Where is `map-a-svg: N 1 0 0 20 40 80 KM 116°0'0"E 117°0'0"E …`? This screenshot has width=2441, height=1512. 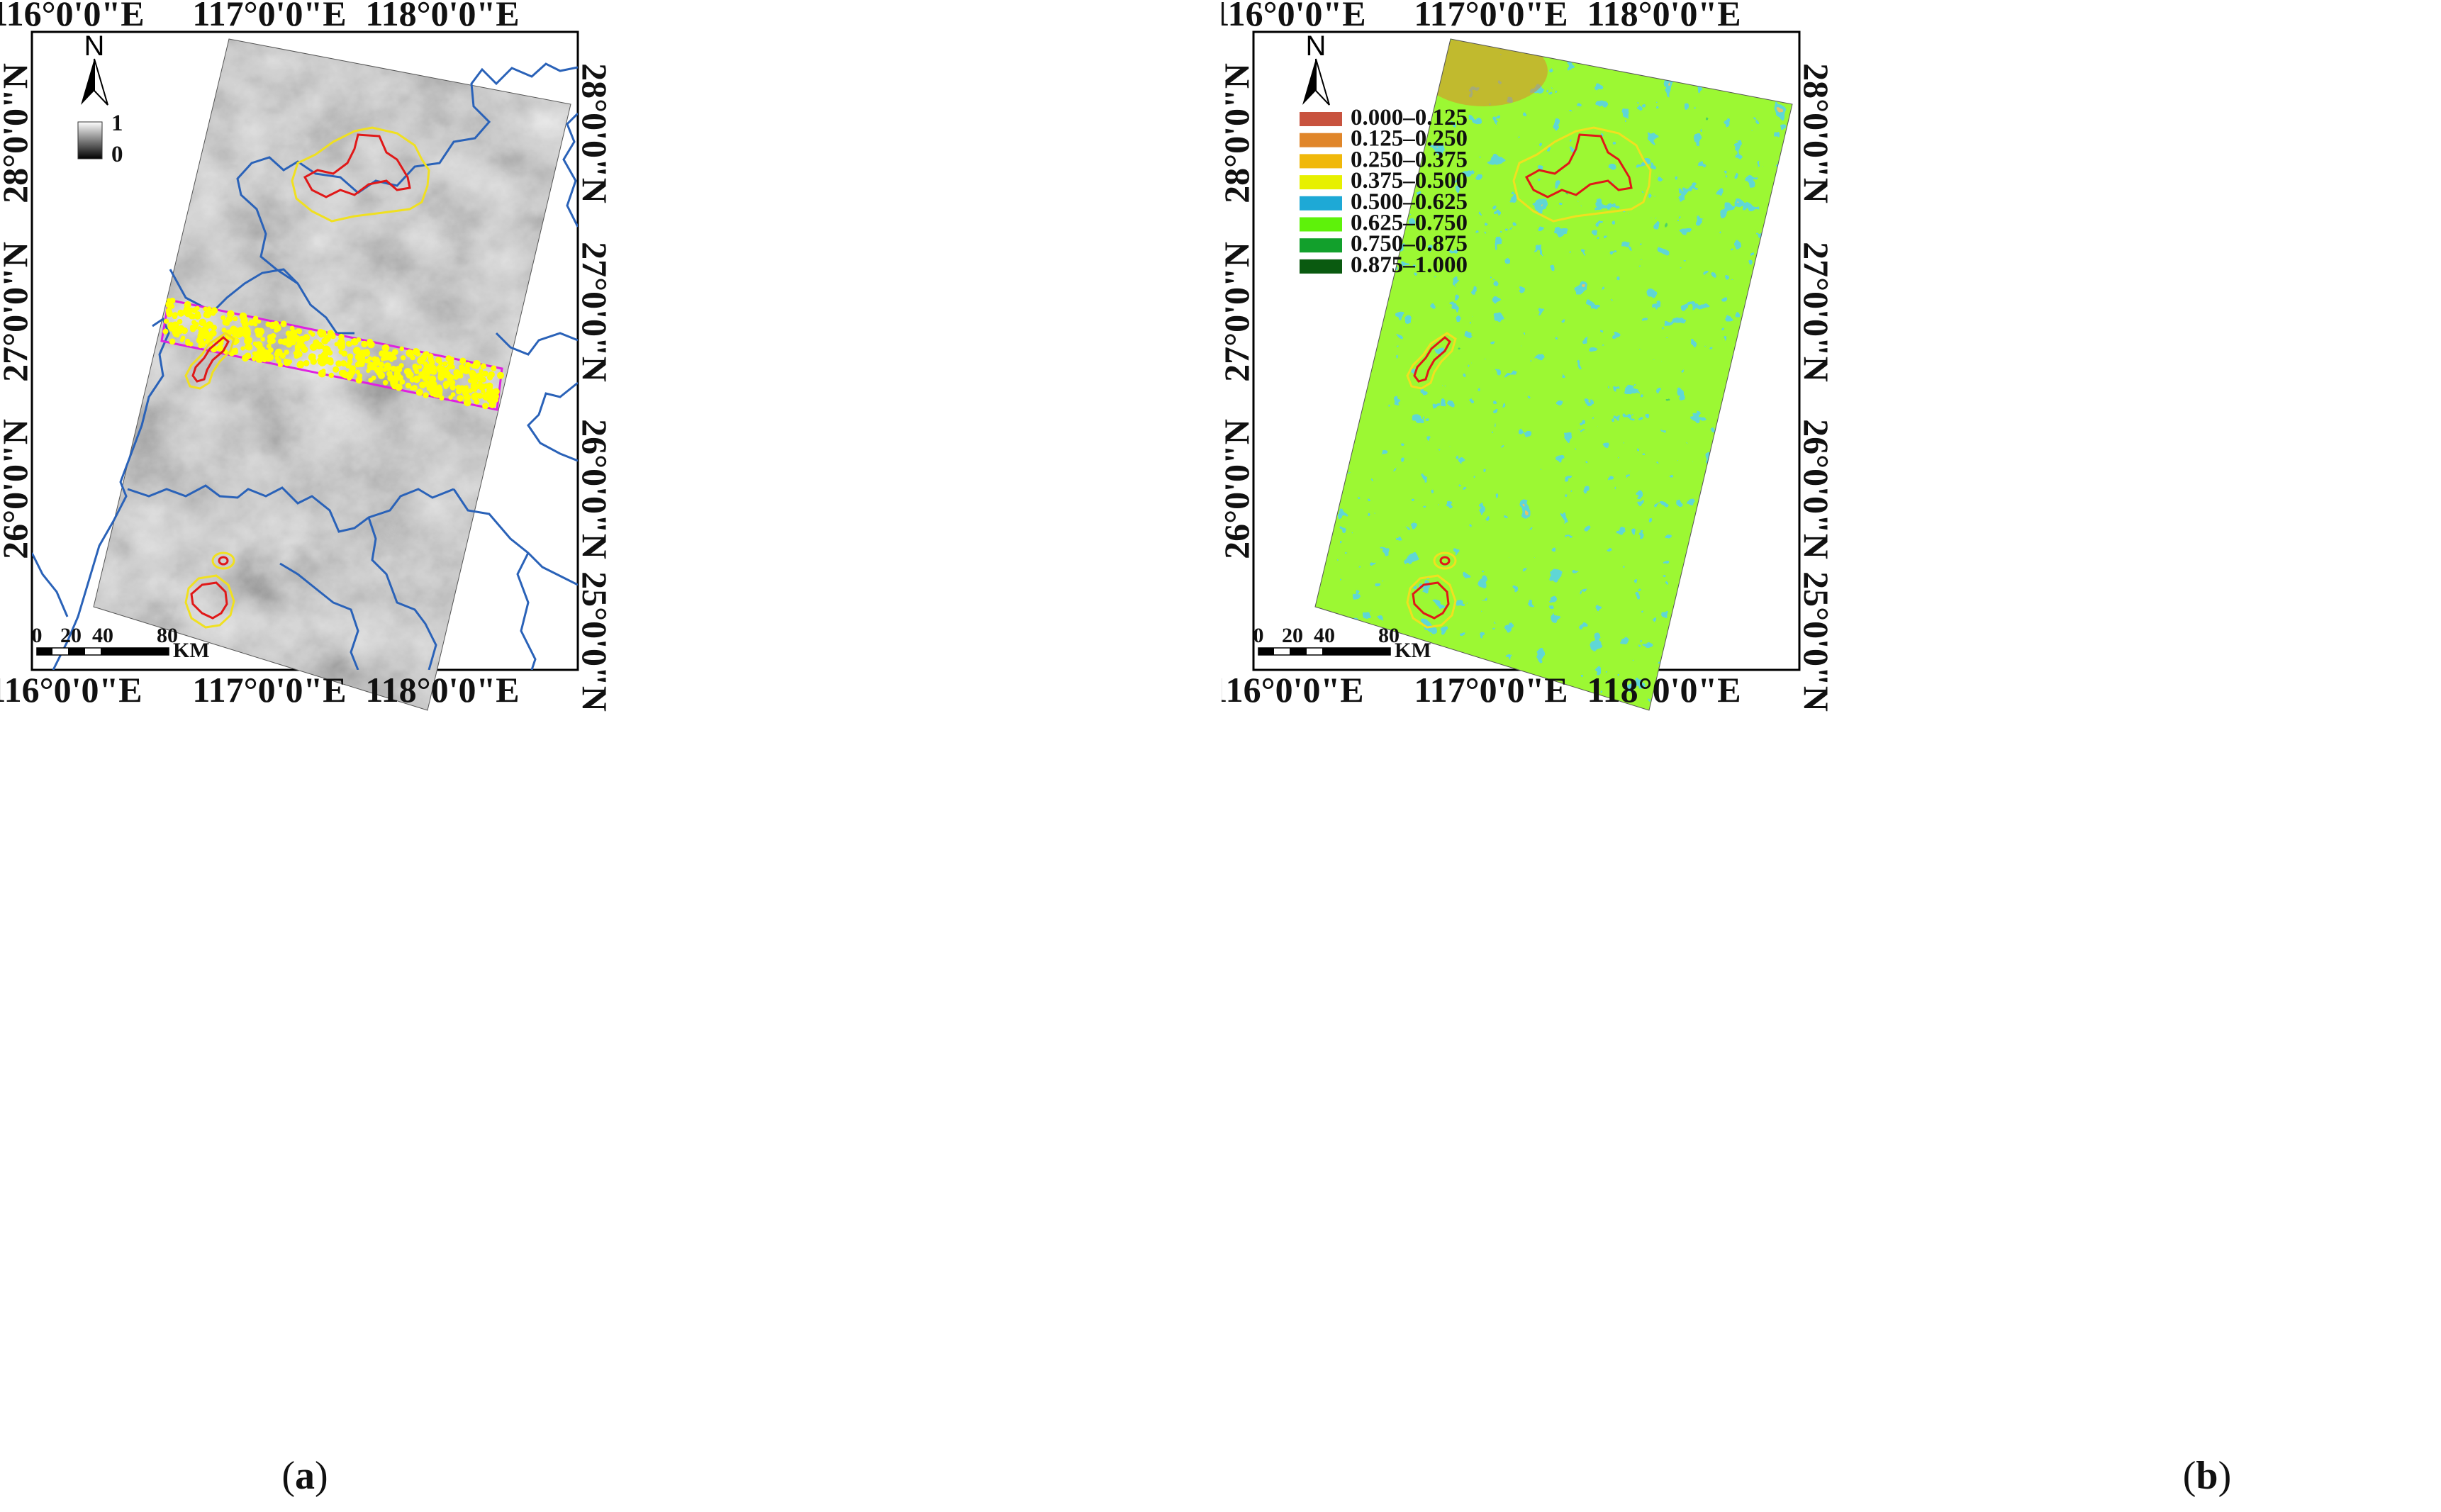 map-a-svg: N 1 0 0 20 40 80 KM 116°0'0"E 117°0'0"E … is located at coordinates (307, 356).